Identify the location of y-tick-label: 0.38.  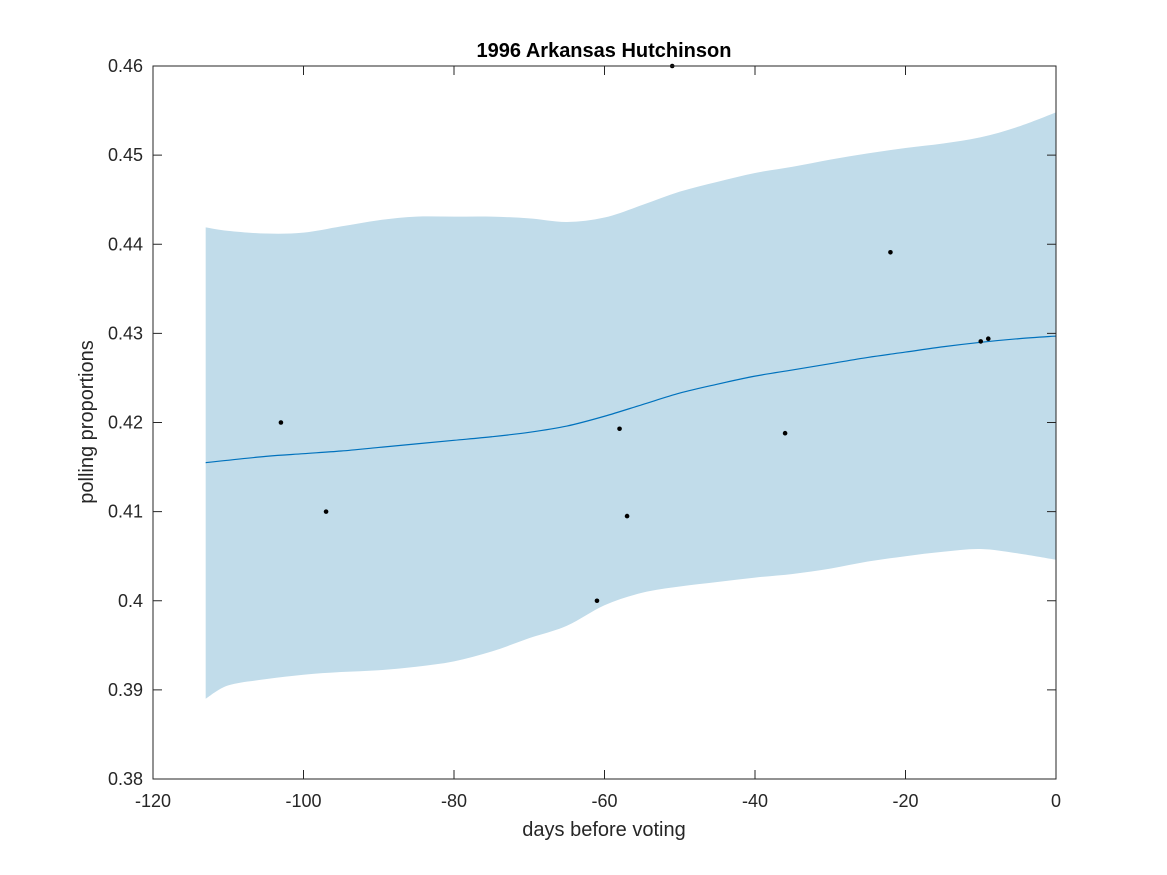
(125, 779).